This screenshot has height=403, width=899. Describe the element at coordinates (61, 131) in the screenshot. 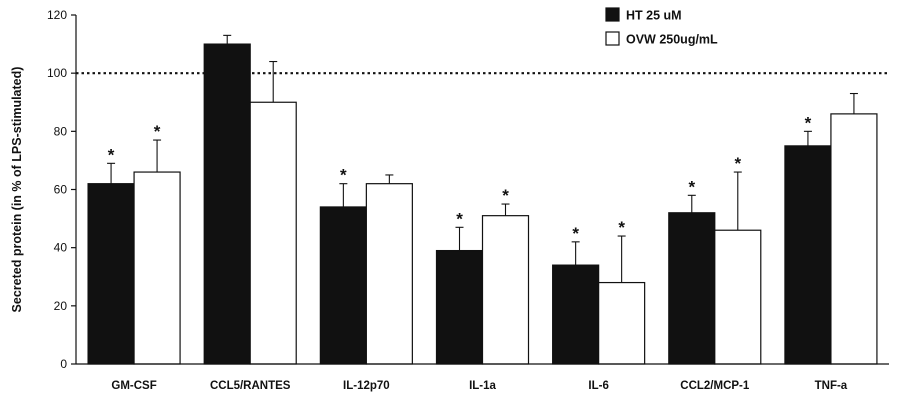

I see `y-tick-label: 80` at that location.